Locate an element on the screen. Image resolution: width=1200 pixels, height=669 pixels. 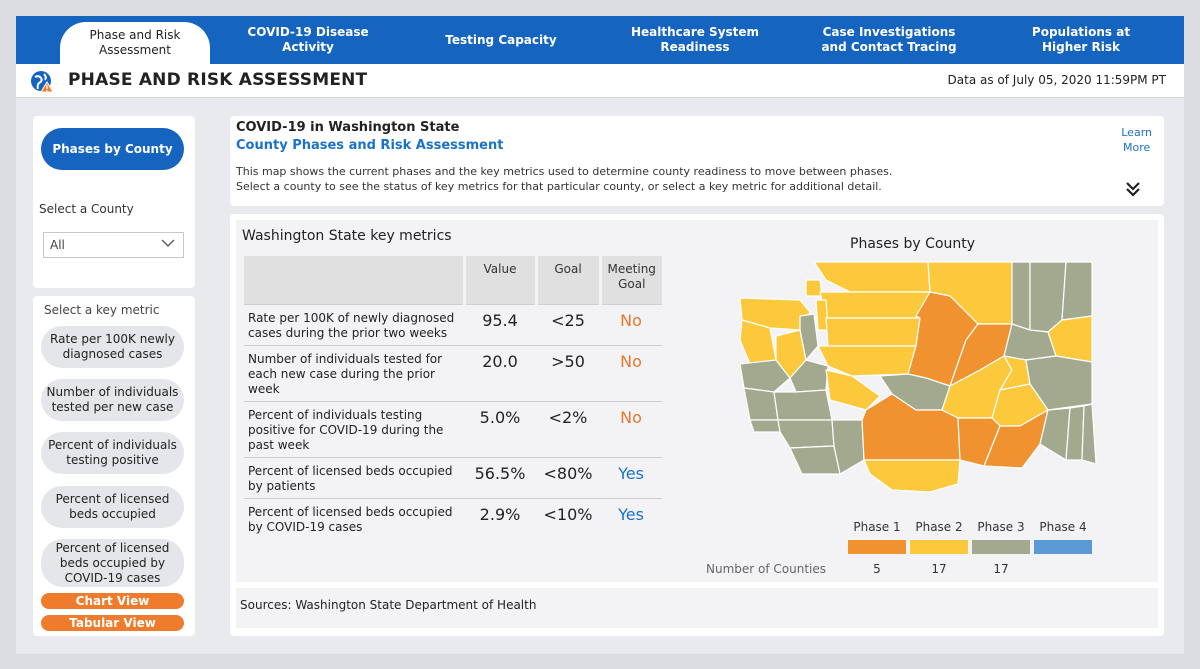
info-subheading: County Phases and Risk Assessment is located at coordinates (370, 145).